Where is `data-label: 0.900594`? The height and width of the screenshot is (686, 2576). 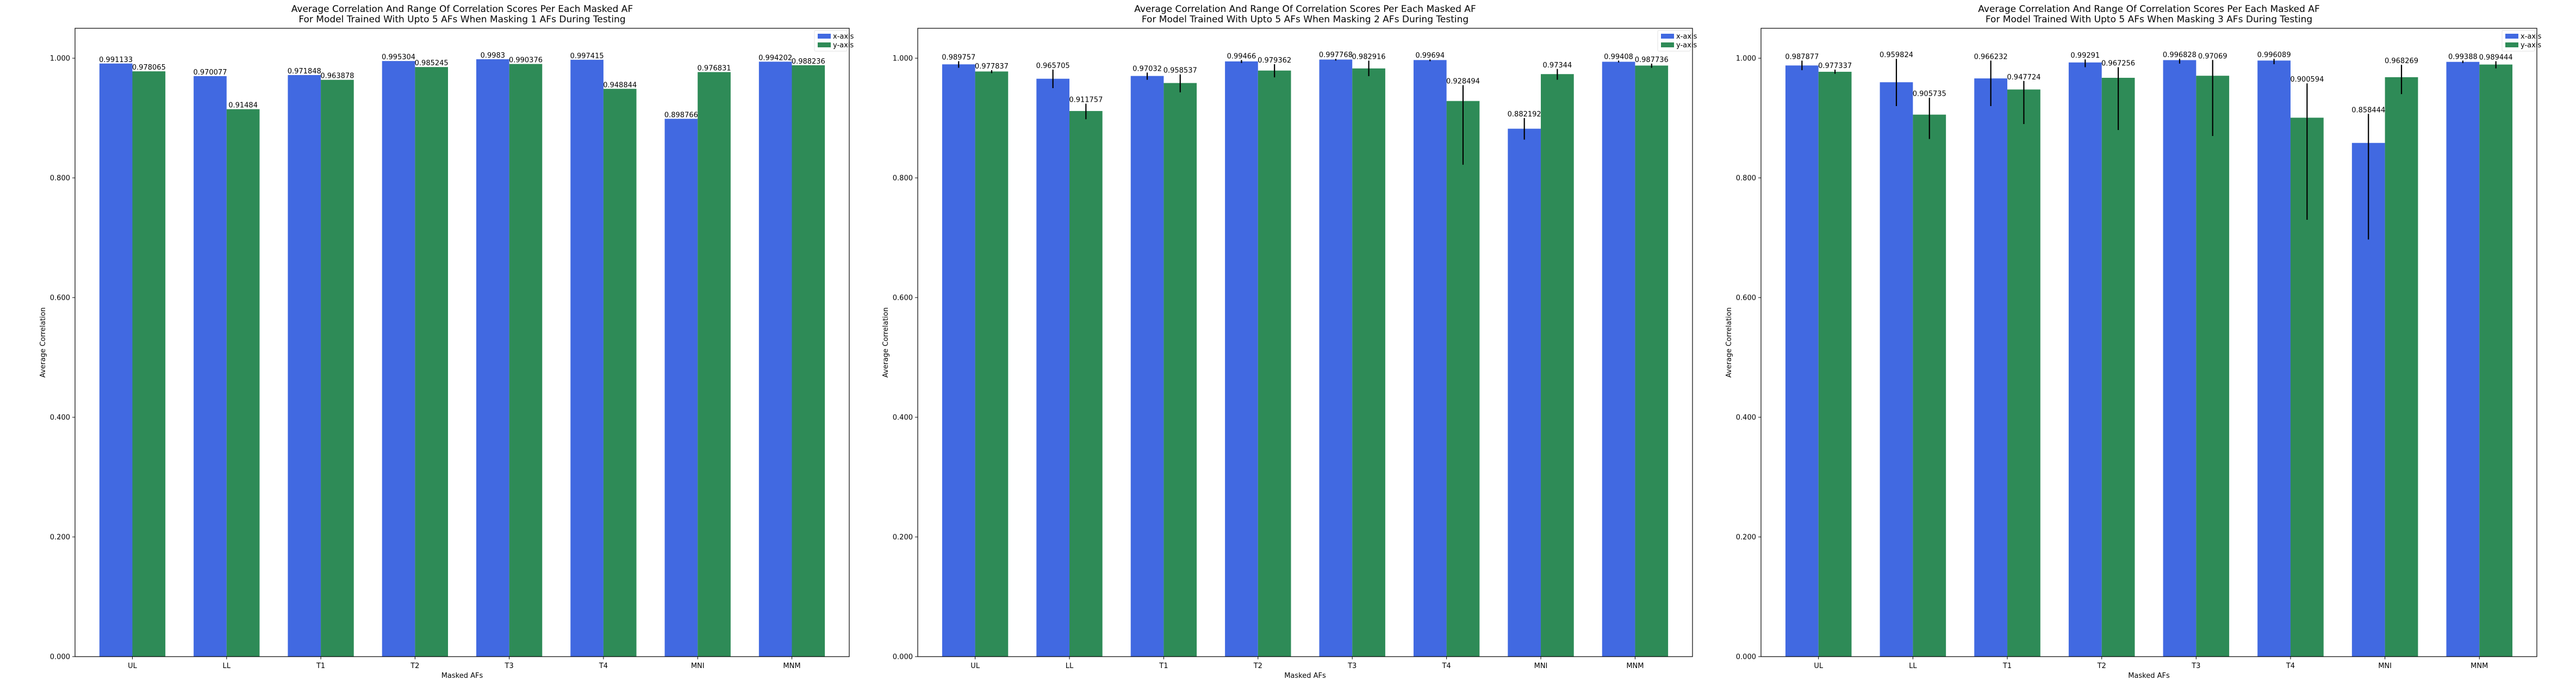
data-label: 0.900594 is located at coordinates (2307, 80).